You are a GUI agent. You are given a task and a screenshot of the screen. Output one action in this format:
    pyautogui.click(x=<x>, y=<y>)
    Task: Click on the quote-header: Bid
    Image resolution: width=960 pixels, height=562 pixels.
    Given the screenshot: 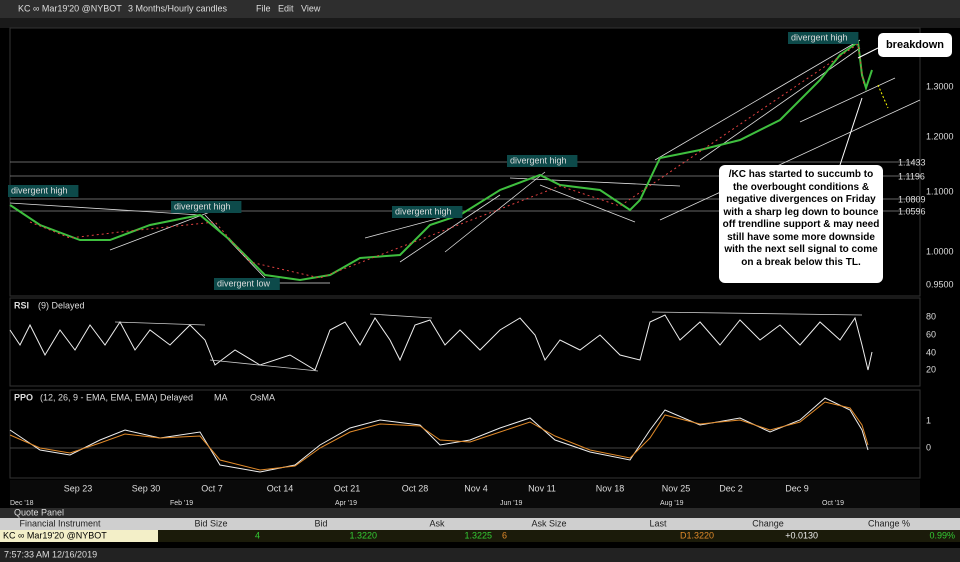 What is the action you would take?
    pyautogui.click(x=320, y=523)
    